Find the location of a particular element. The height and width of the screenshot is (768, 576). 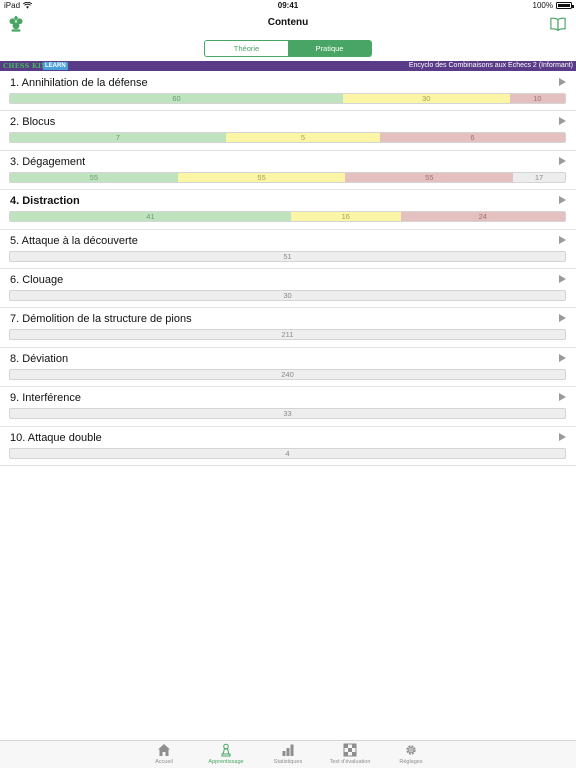

segment-practice: Pratique is located at coordinates (329, 48).